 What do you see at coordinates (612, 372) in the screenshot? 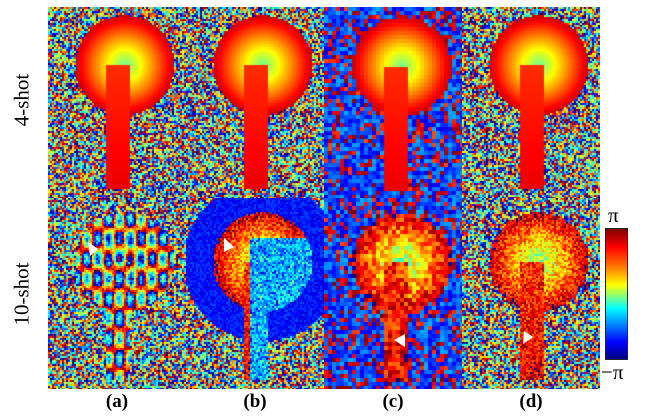
I see `colorbar-min-label: −π` at bounding box center [612, 372].